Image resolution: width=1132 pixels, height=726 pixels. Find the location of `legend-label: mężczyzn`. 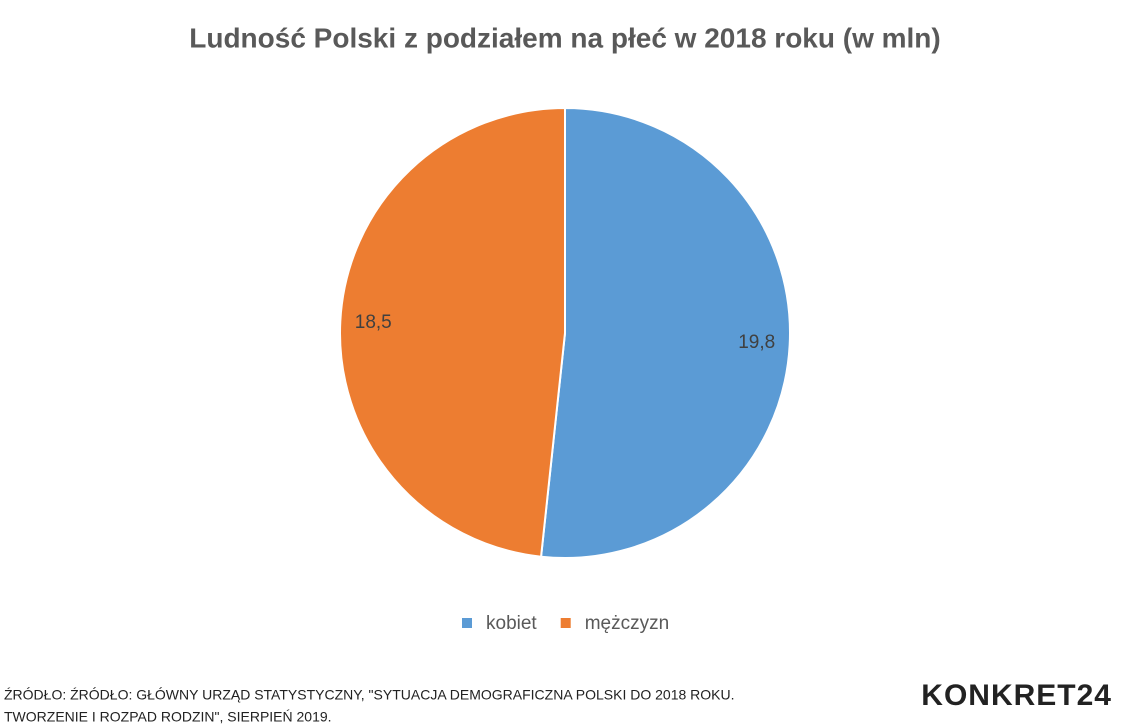

legend-label: mężczyzn is located at coordinates (627, 623).